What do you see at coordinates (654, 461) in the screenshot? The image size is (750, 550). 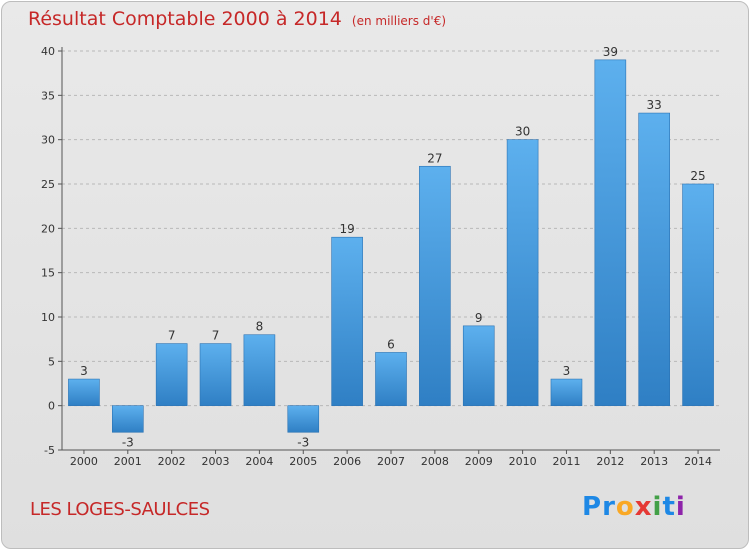 I see `x-tick-label-2013: 2013` at bounding box center [654, 461].